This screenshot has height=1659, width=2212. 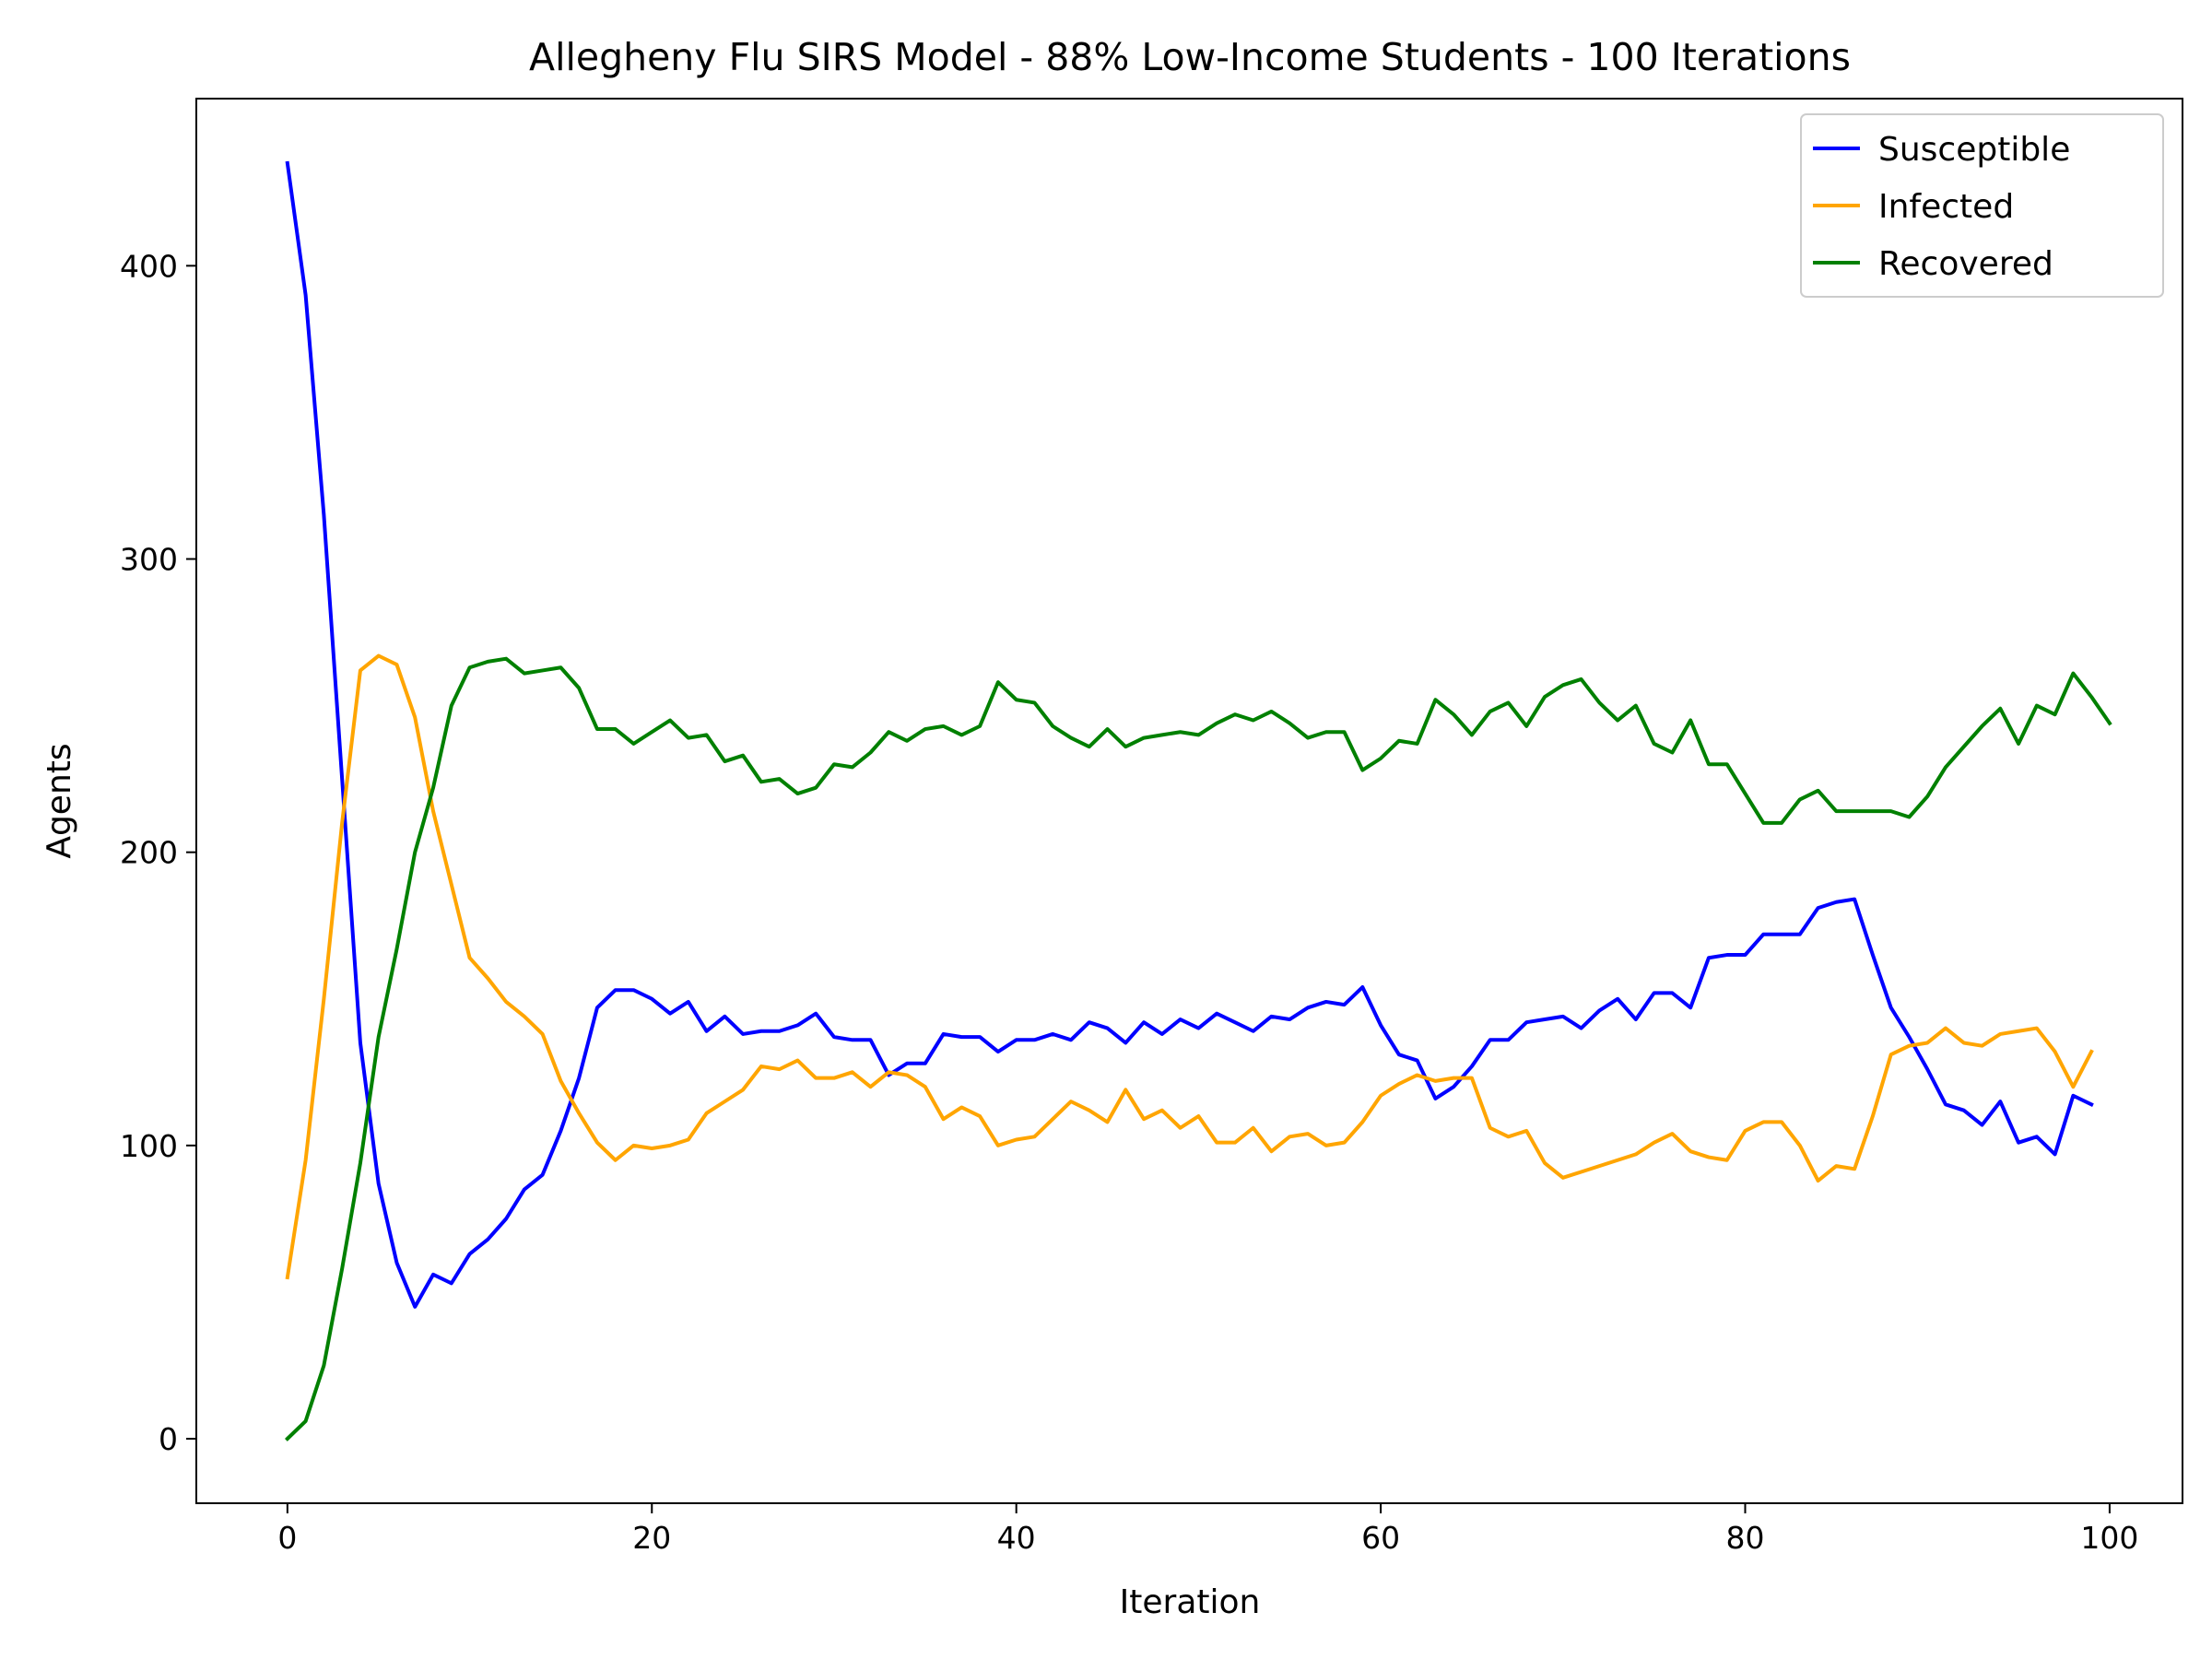 I want to click on x-tick-label: 60, so click(x=1380, y=1538).